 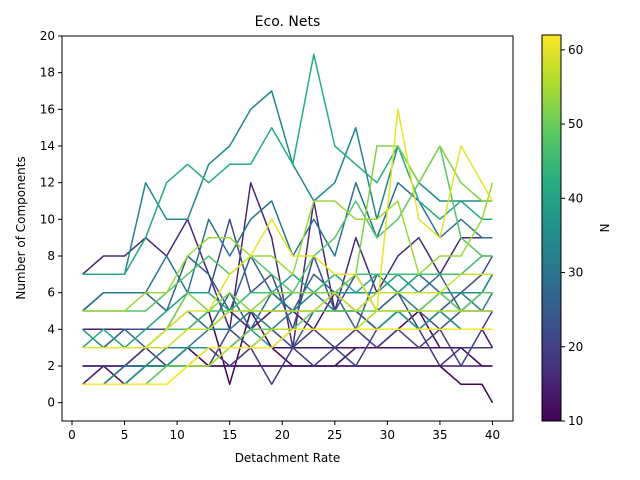 I want to click on chart-title: Eco. Nets, so click(x=288, y=22).